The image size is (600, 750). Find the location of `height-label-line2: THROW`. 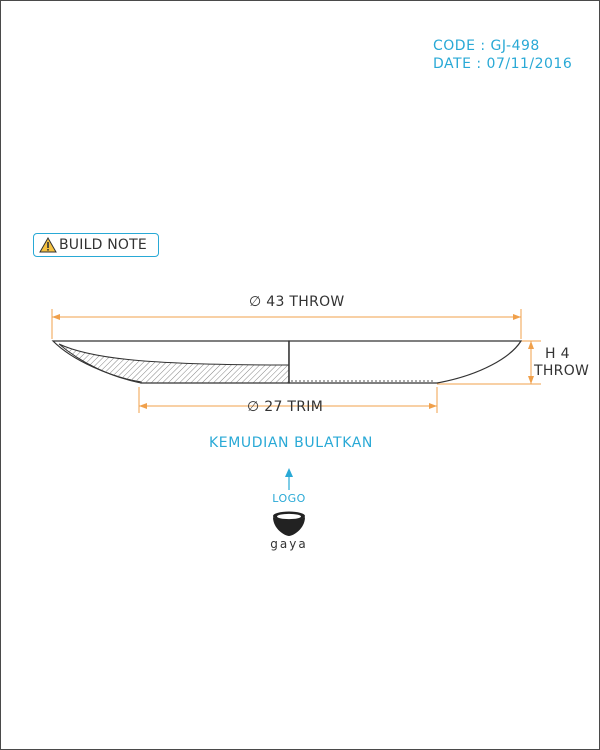

height-label-line2: THROW is located at coordinates (562, 371).